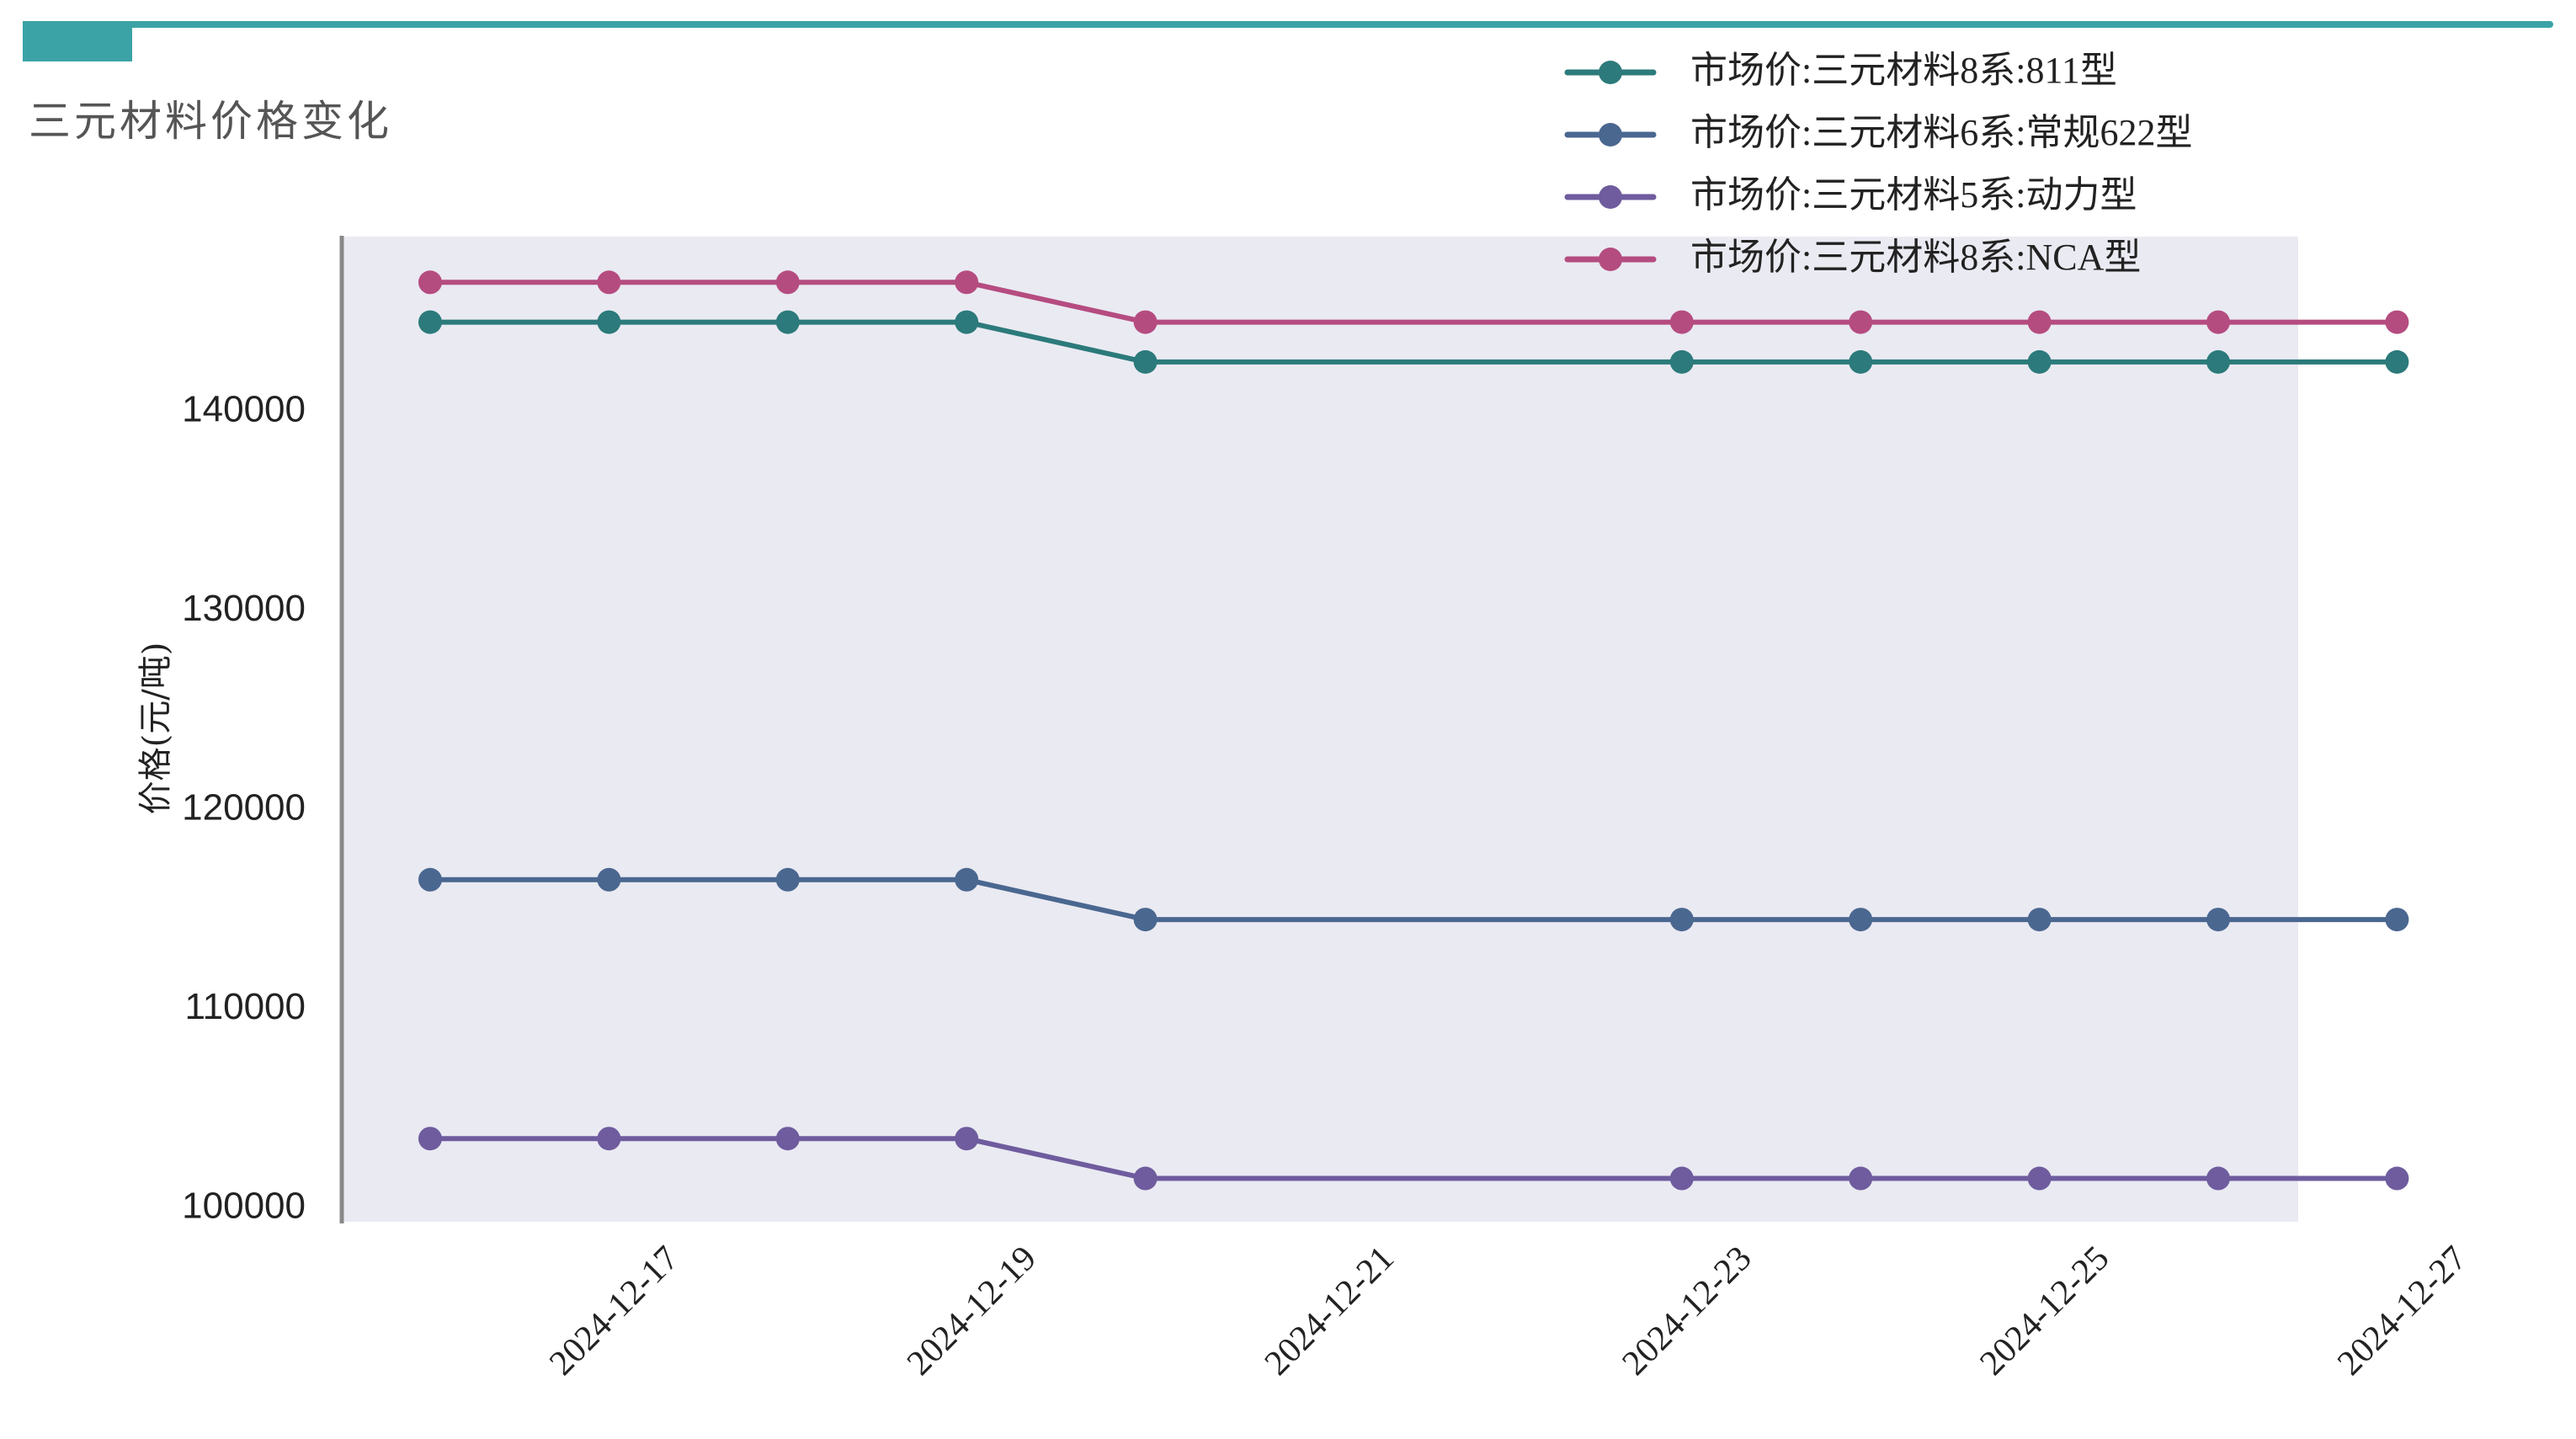  I want to click on legend-item: 市场价:三元材料8系:NCA型, so click(1853, 257).